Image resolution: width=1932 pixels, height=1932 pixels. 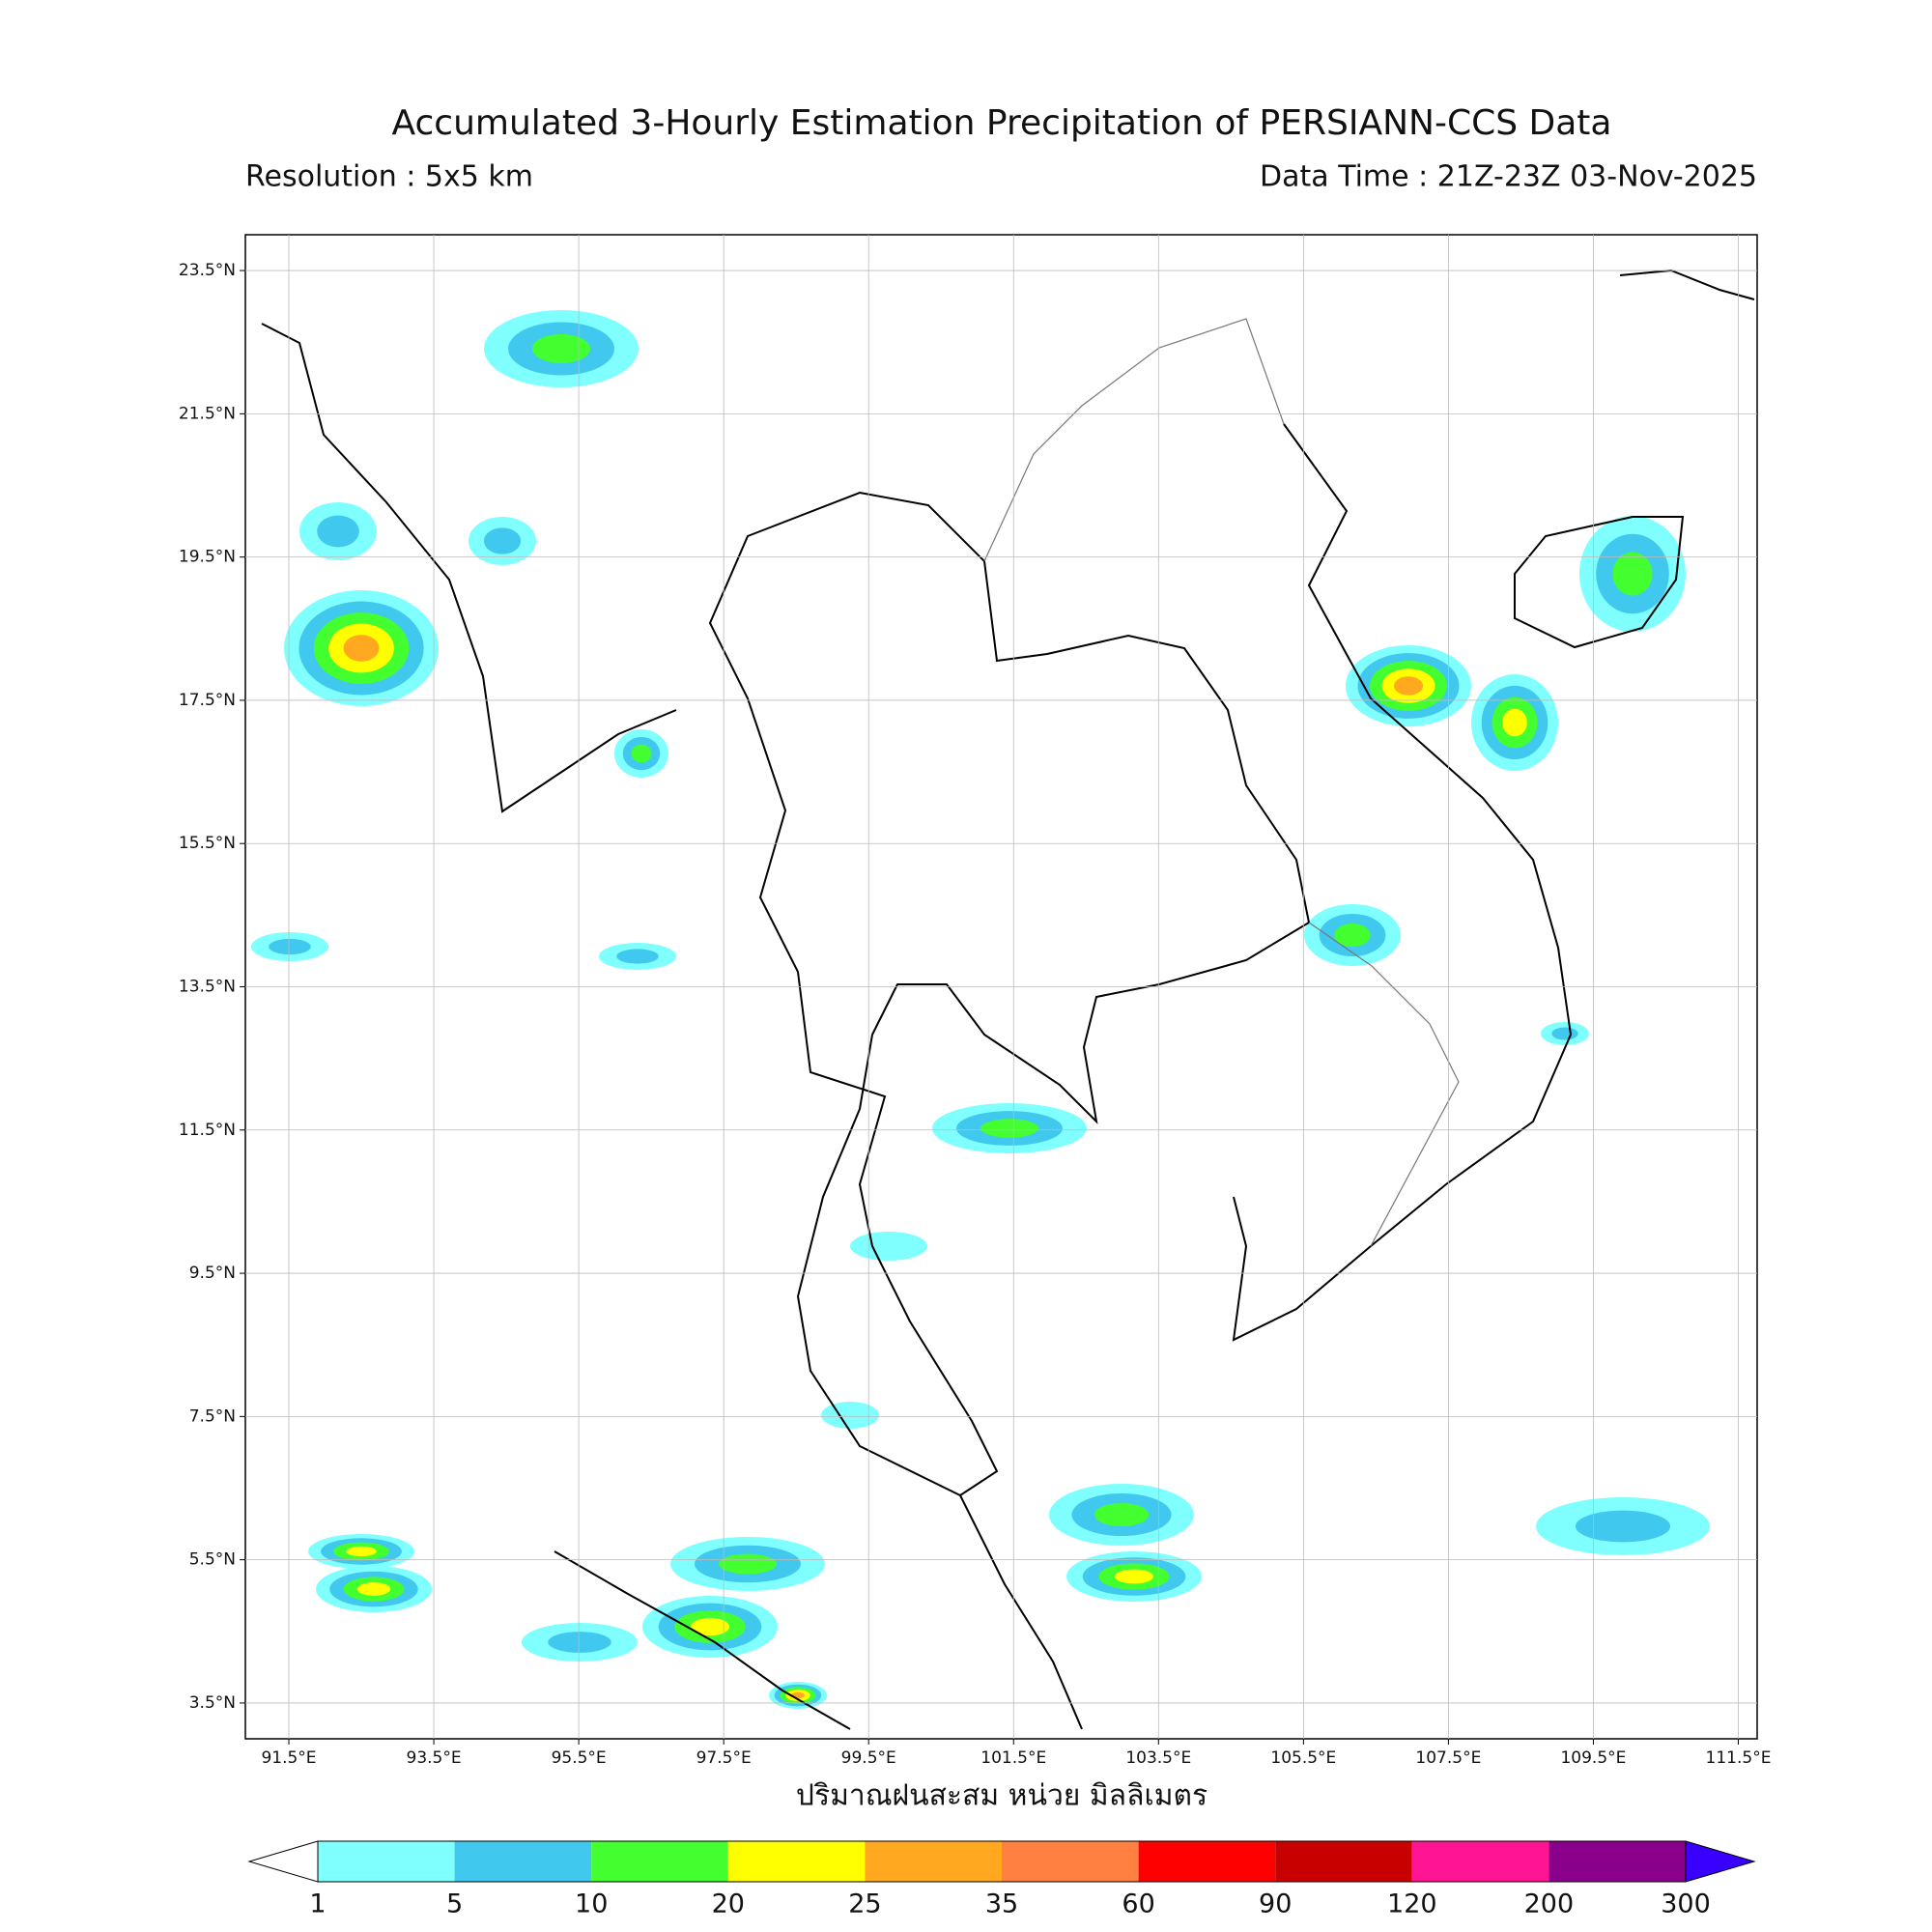 What do you see at coordinates (207, 1130) in the screenshot?
I see `lat-tick-label: 11.5°N` at bounding box center [207, 1130].